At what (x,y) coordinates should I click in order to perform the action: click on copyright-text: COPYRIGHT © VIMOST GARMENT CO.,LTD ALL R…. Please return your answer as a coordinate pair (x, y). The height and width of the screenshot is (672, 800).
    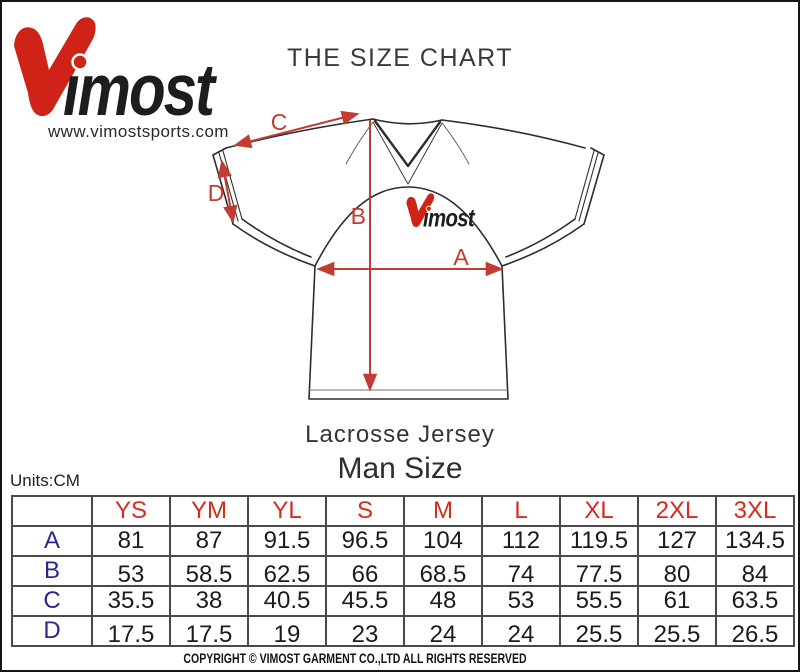
    Looking at the image, I should click on (355, 658).